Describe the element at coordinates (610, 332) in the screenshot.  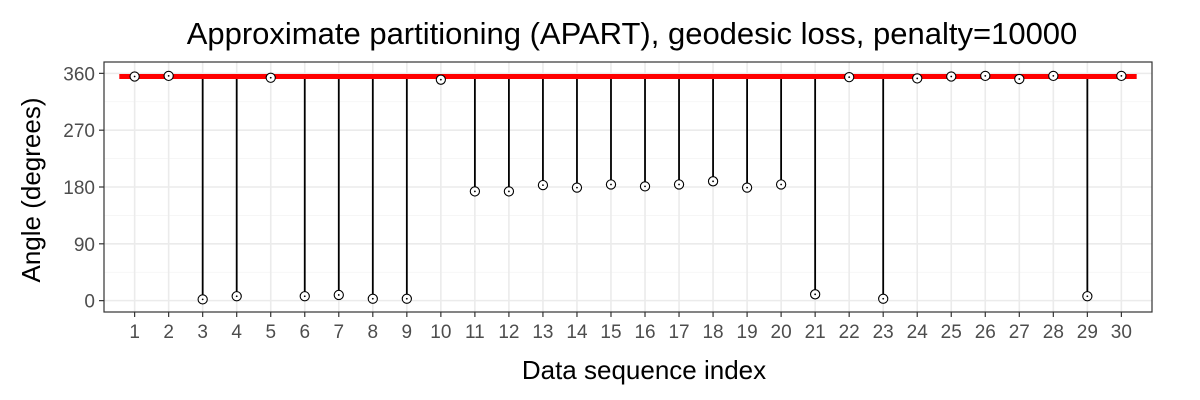
I see `x-tick-label: 15` at that location.